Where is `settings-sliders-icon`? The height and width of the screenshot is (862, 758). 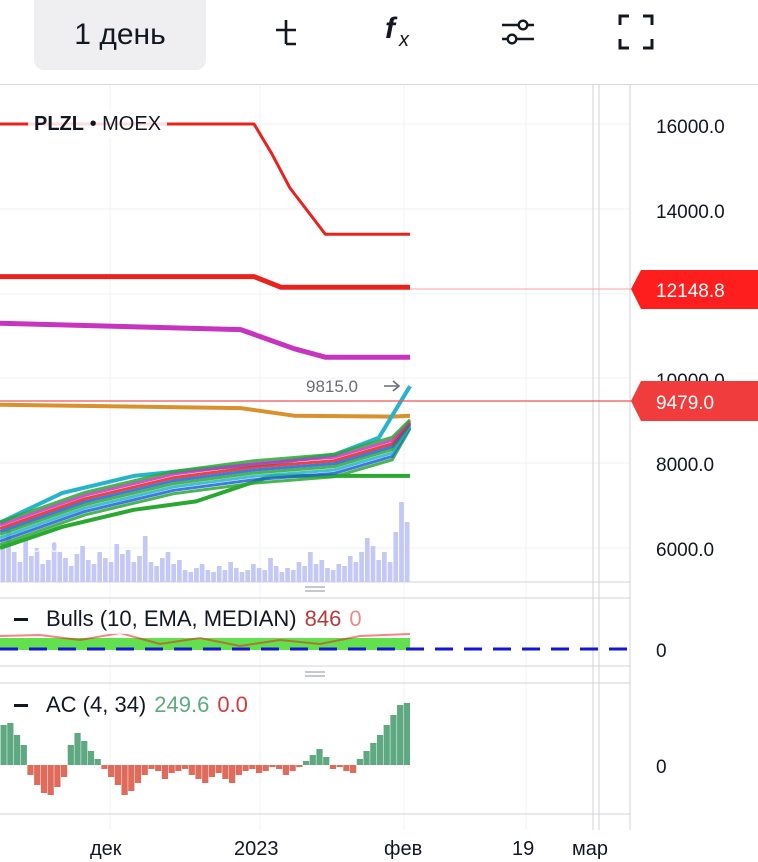
settings-sliders-icon is located at coordinates (518, 32).